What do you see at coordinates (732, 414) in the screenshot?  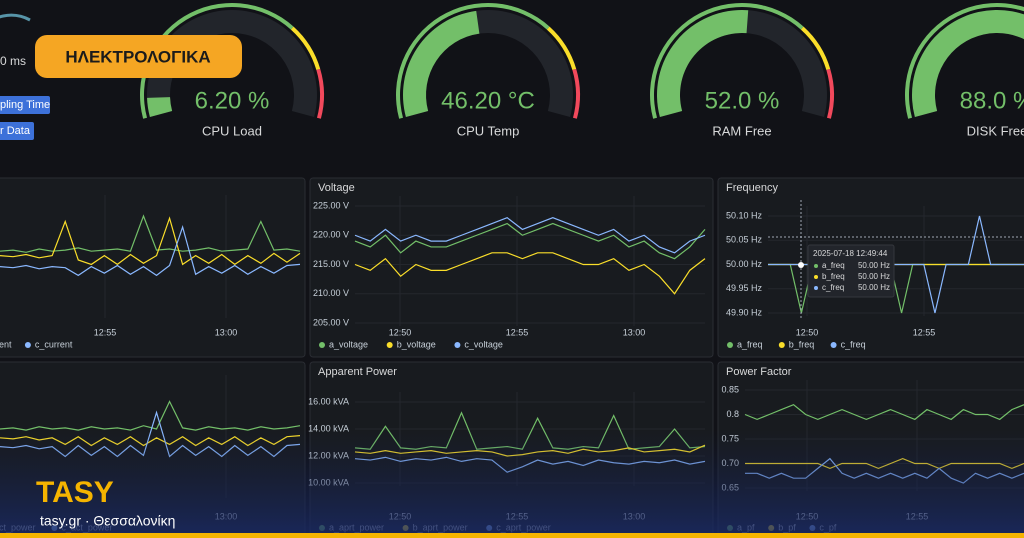 I see `y-tick-label: 0.8` at bounding box center [732, 414].